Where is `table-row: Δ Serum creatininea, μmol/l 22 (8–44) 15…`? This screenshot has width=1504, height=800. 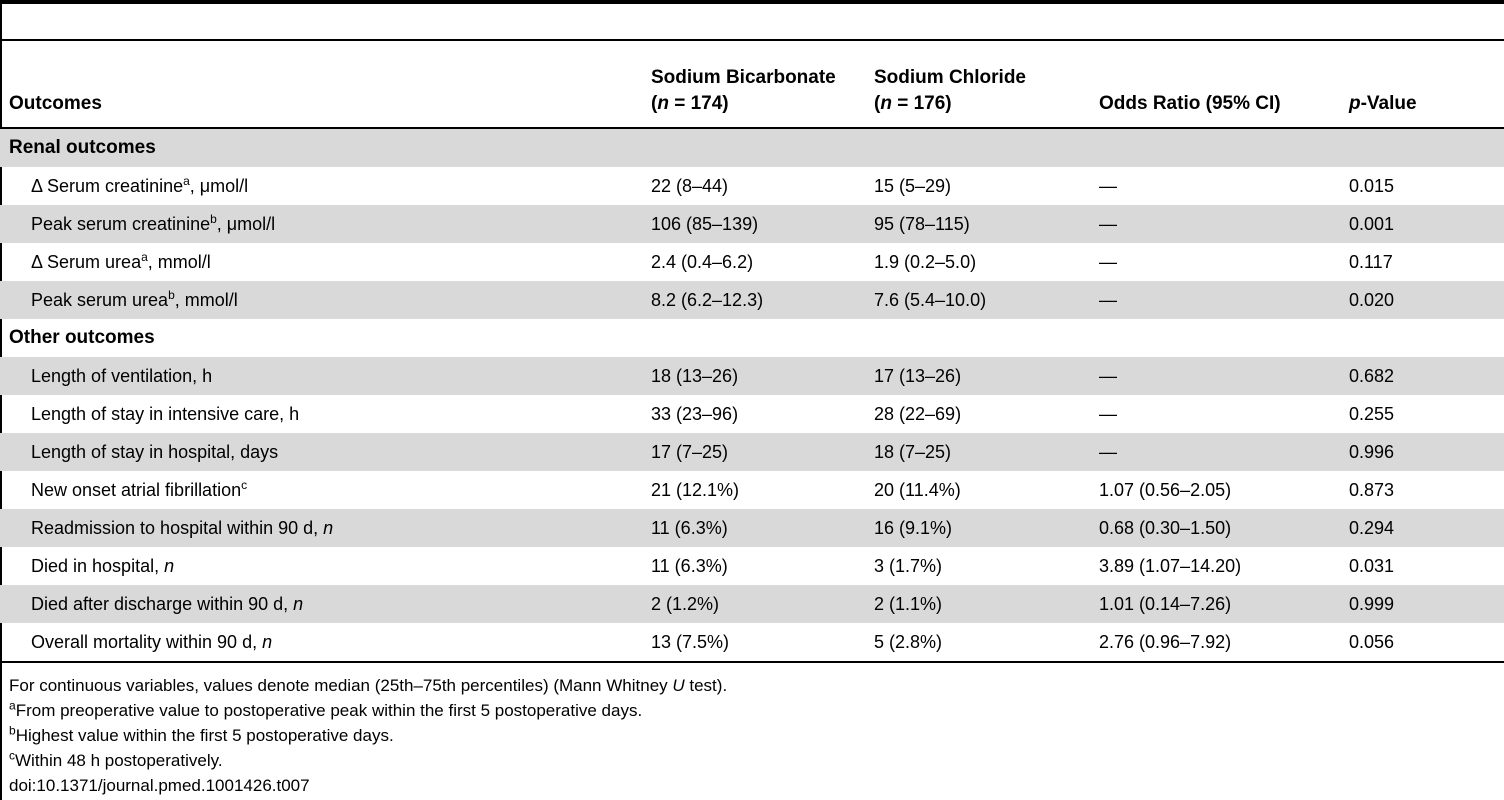
table-row: Δ Serum creatininea, μmol/l 22 (8–44) 15… is located at coordinates (752, 186).